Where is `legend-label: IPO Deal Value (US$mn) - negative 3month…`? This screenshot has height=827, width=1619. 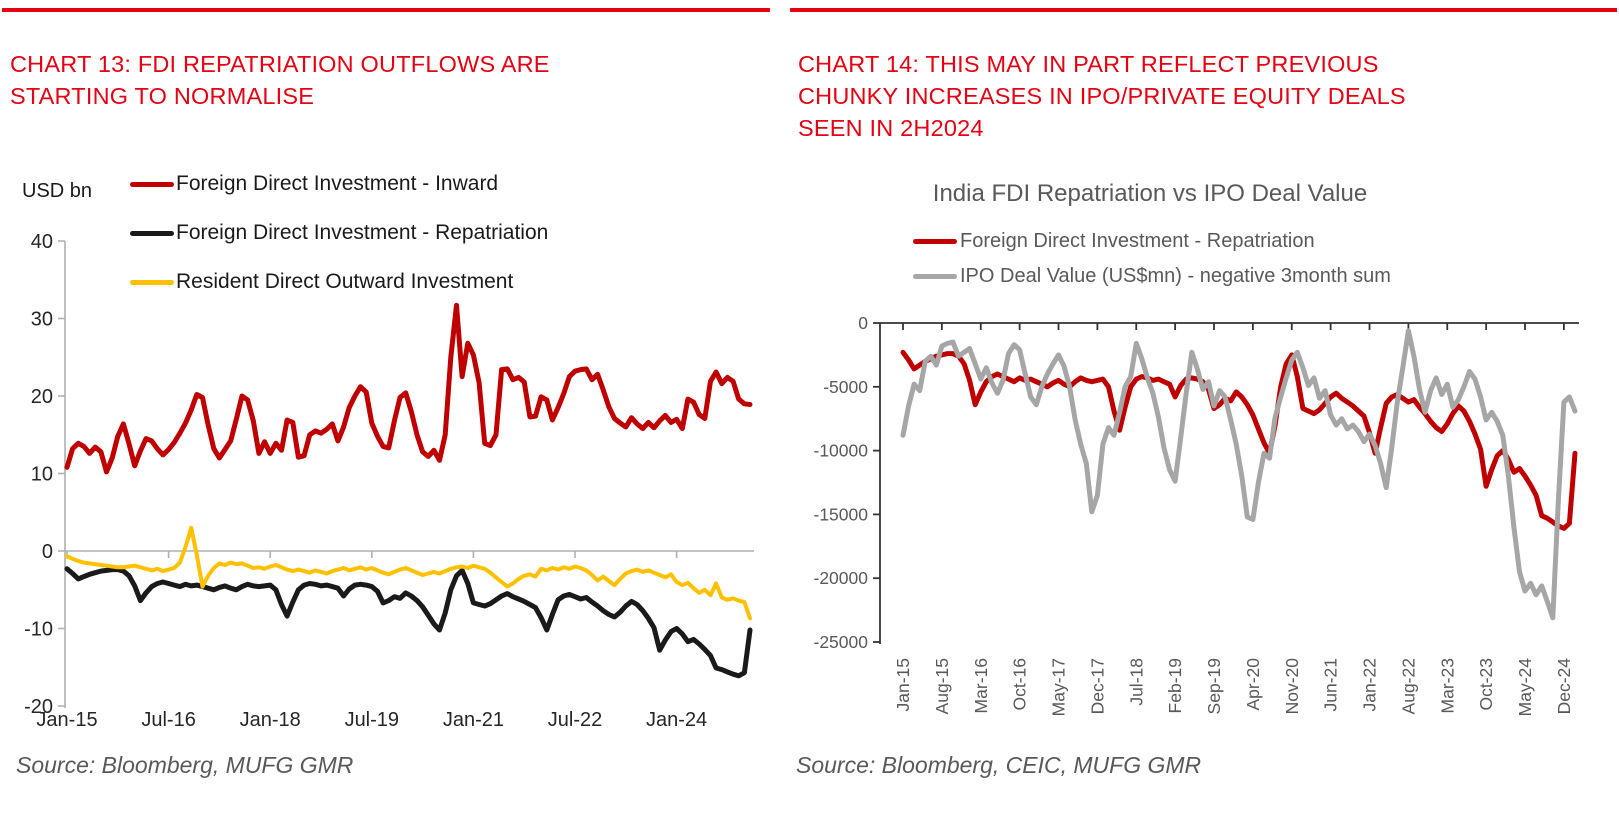 legend-label: IPO Deal Value (US$mn) - negative 3month… is located at coordinates (1175, 276).